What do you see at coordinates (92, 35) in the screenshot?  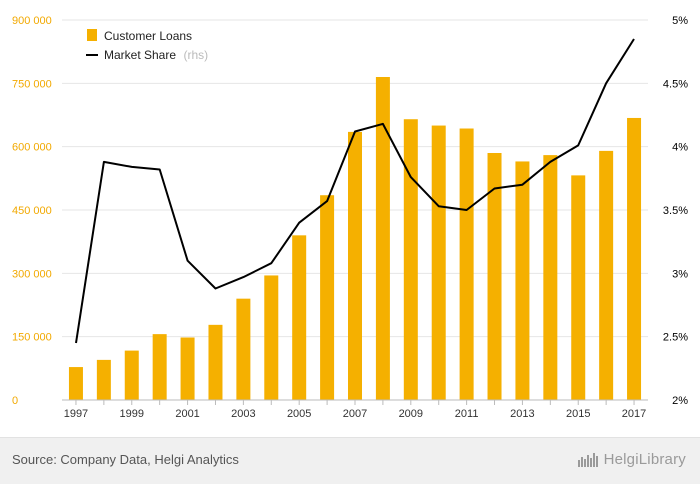 I see `legend-swatch-customer-loans` at bounding box center [92, 35].